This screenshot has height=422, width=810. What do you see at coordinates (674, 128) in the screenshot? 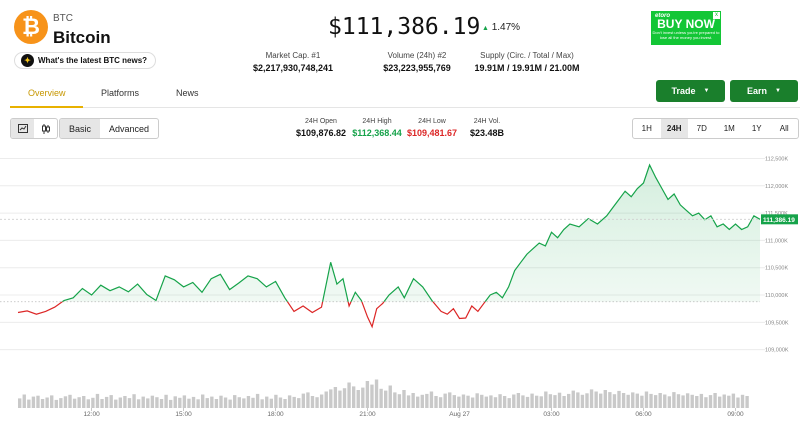
I see `range-24h-button: 24H` at bounding box center [674, 128].